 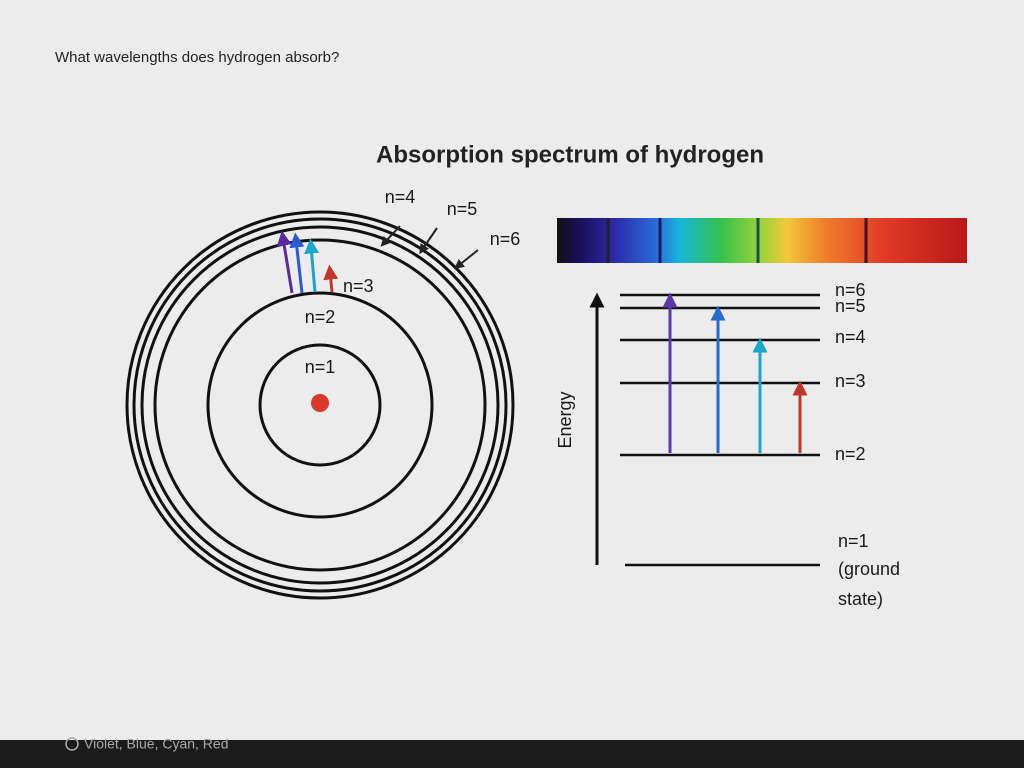 What do you see at coordinates (860, 599) in the screenshot?
I see `ground-state-note: state)` at bounding box center [860, 599].